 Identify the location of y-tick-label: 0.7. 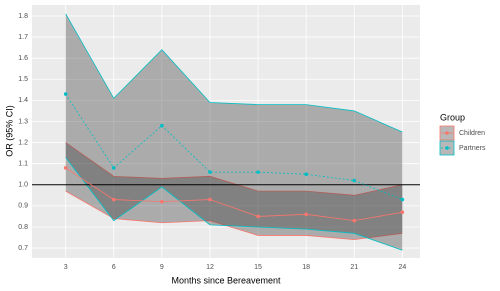
(23, 248).